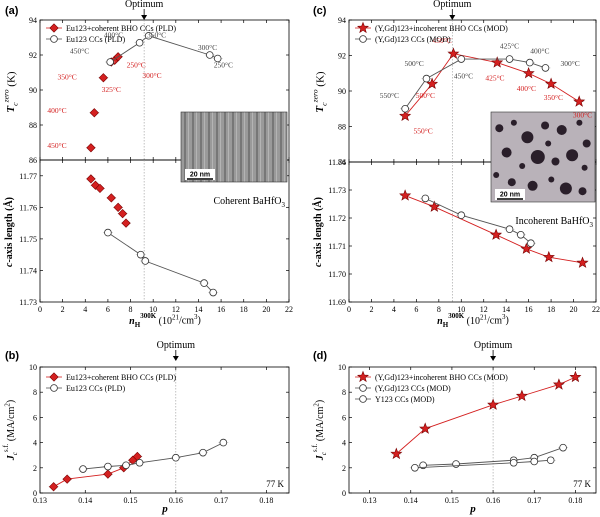  I want to click on scalebar-label: 20 nm, so click(200, 175).